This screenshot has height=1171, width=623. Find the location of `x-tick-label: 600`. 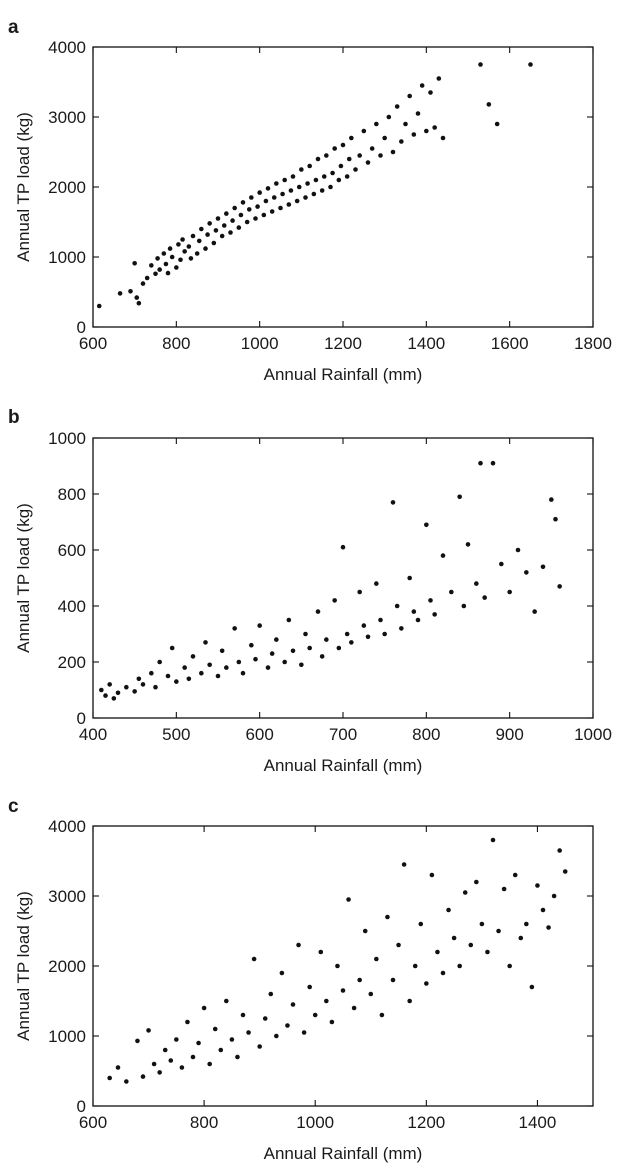

x-tick-label: 600 is located at coordinates (259, 734).